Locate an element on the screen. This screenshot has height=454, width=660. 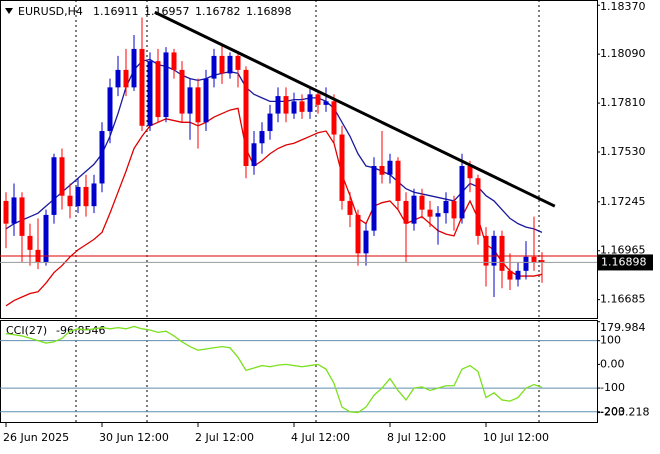
symbol: EURUSD,H4 is located at coordinates (50, 11).